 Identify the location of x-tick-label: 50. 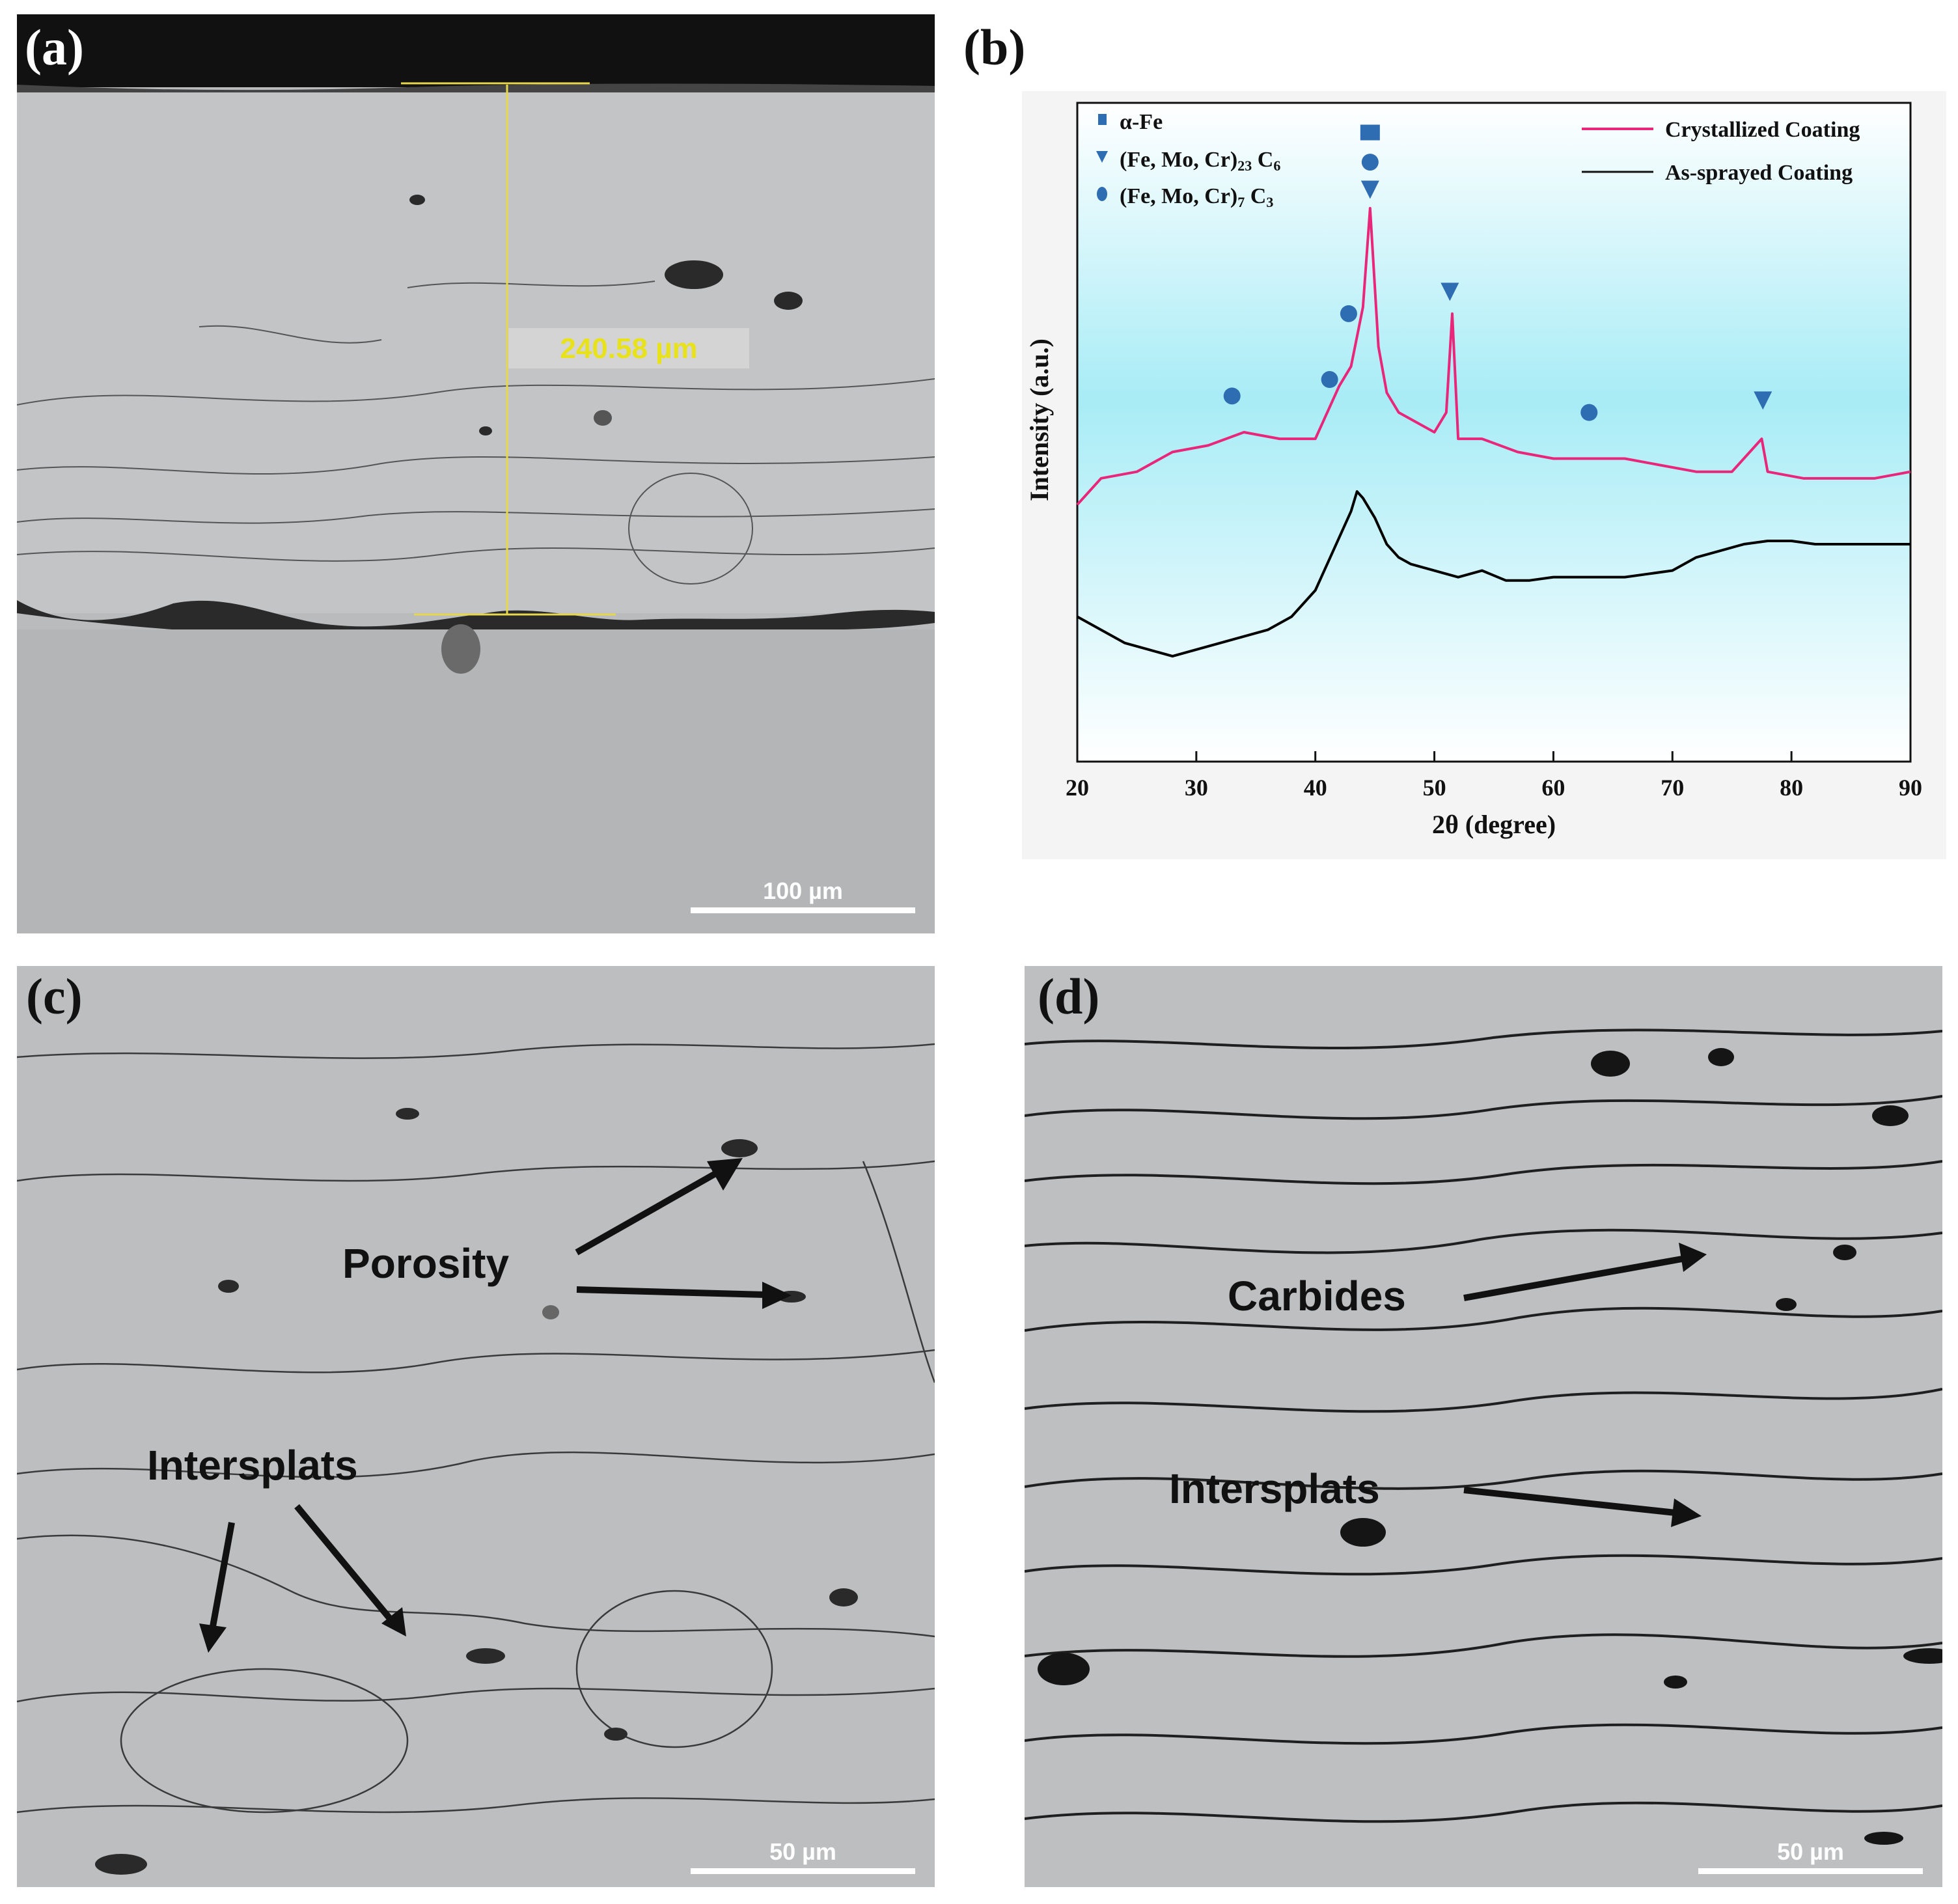
(1434, 788).